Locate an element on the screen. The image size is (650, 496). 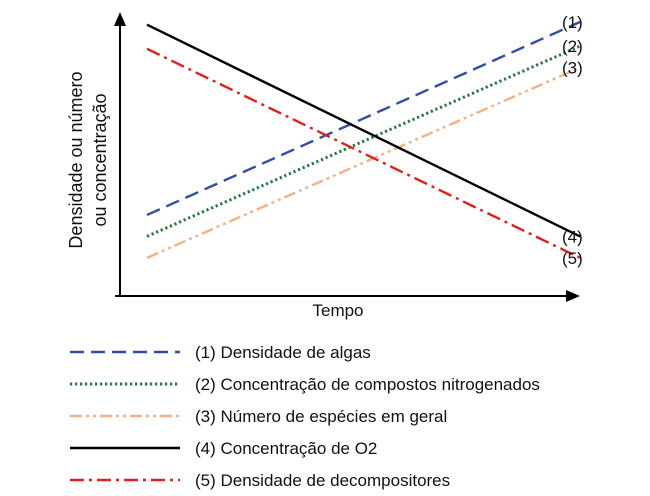
x-axis-label: Tempo is located at coordinates (337, 310).